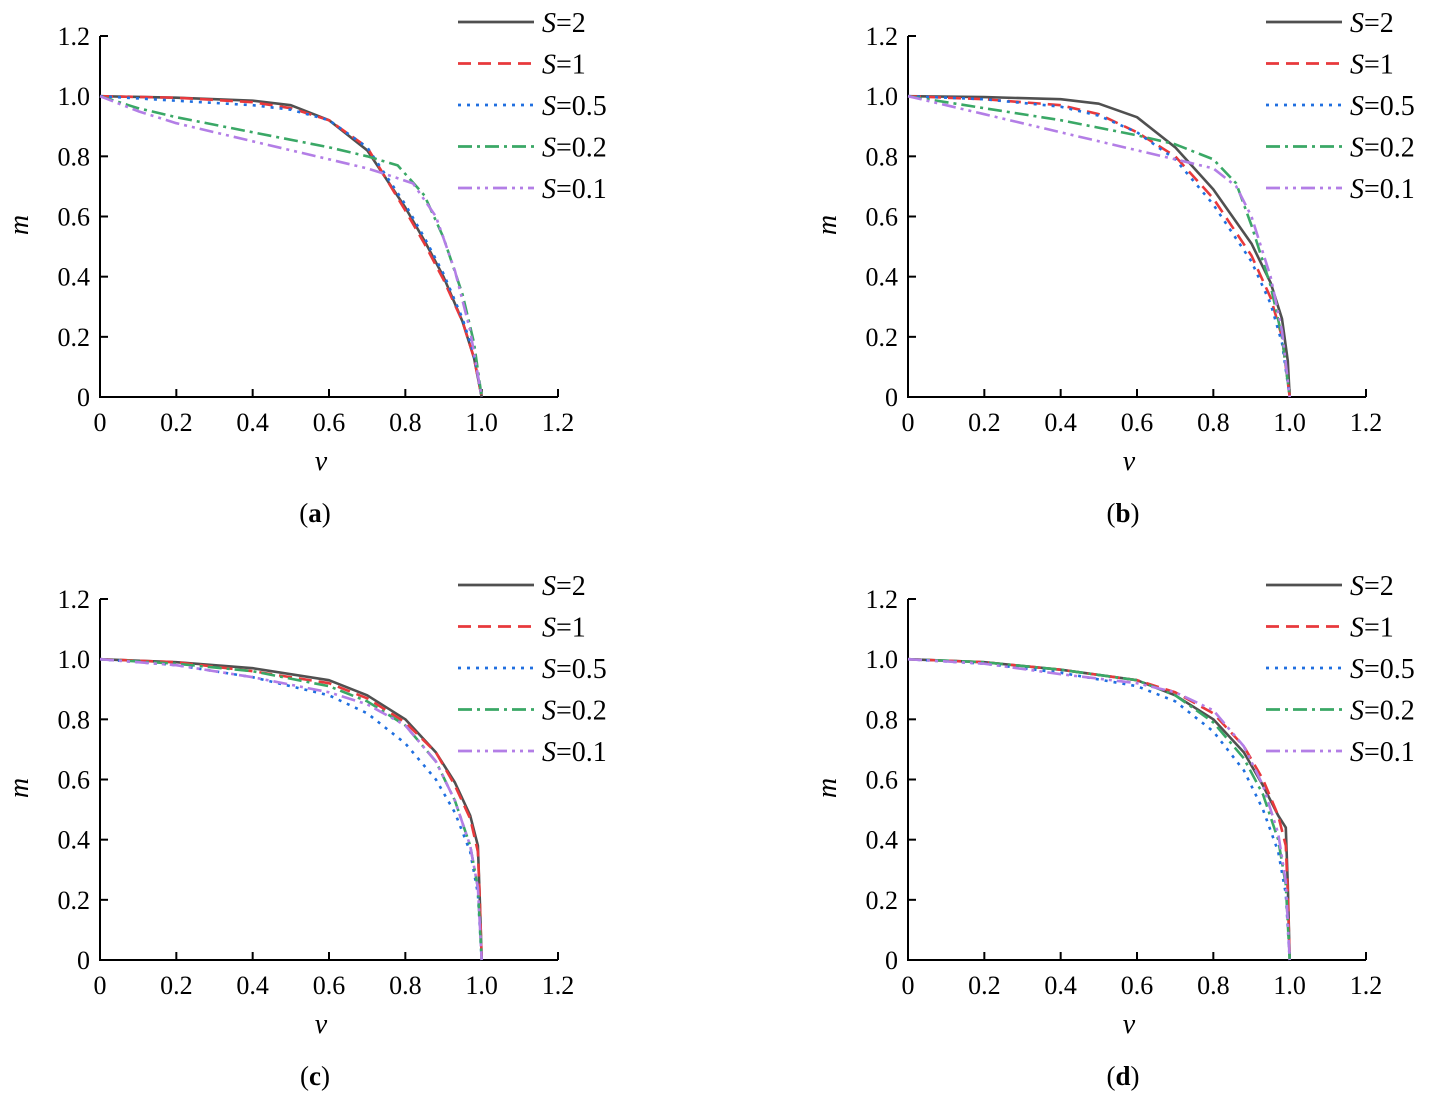  What do you see at coordinates (315, 513) in the screenshot?
I see `panel-label: (a)` at bounding box center [315, 513].